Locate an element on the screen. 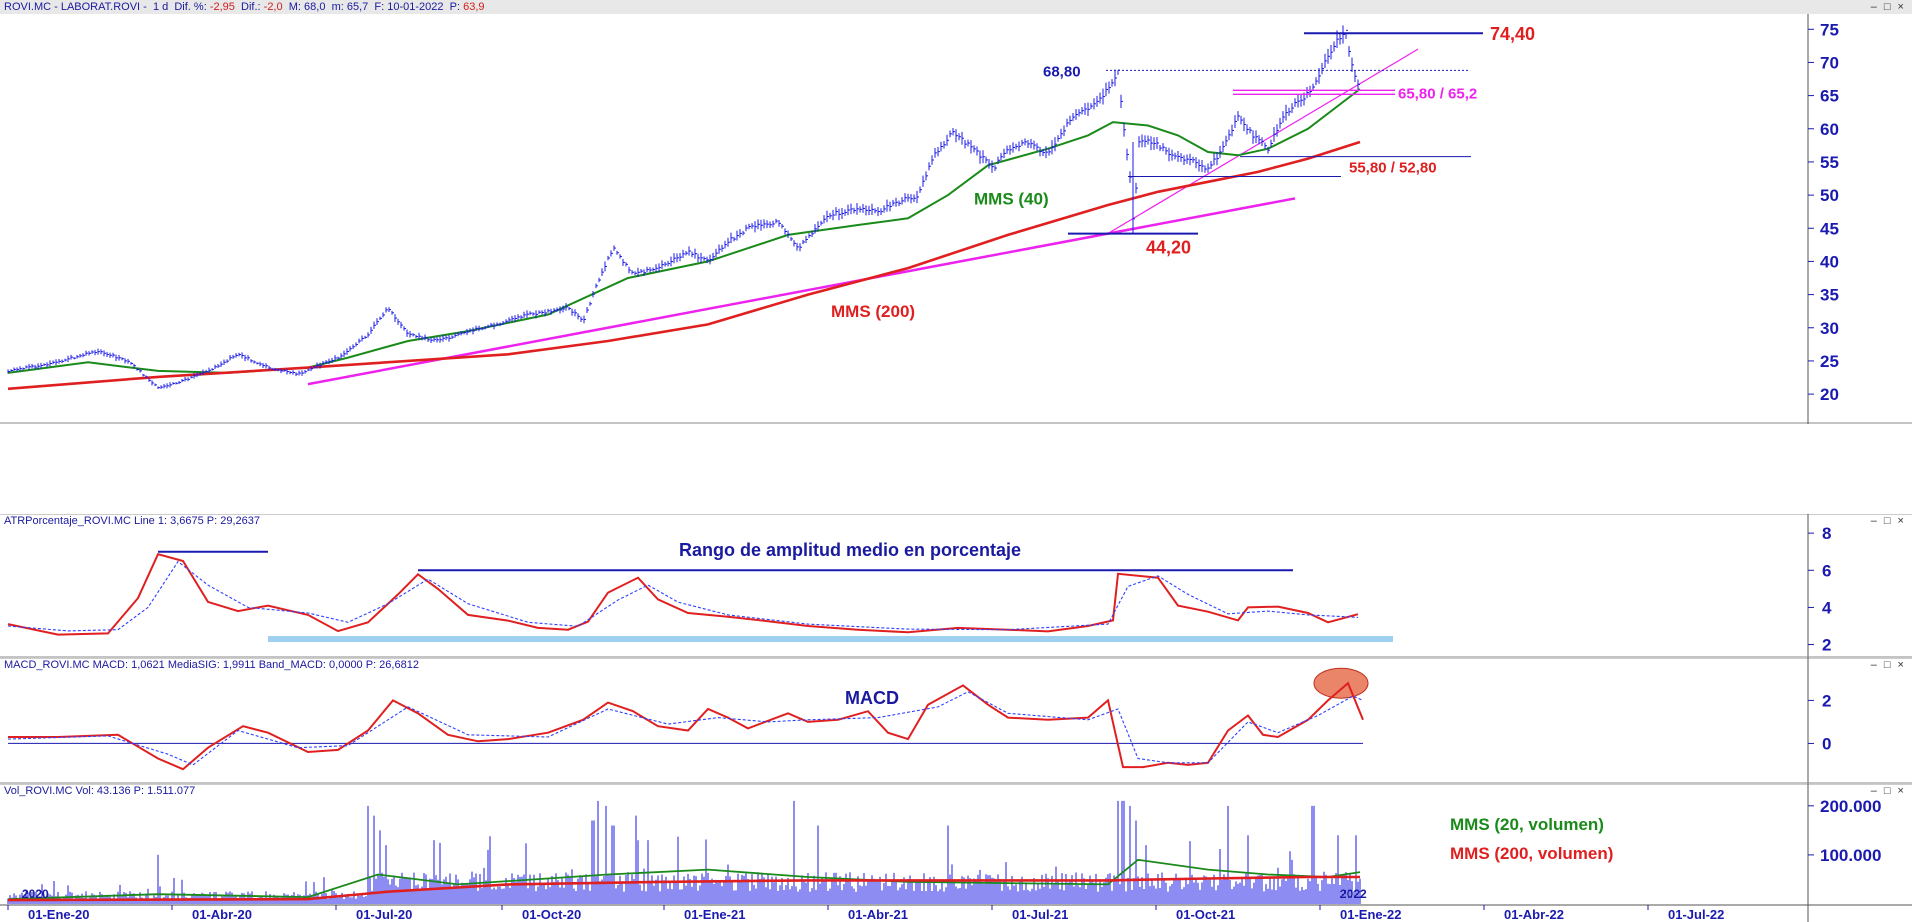  volume-pane-window-controls: – □ × is located at coordinates (1888, 791).